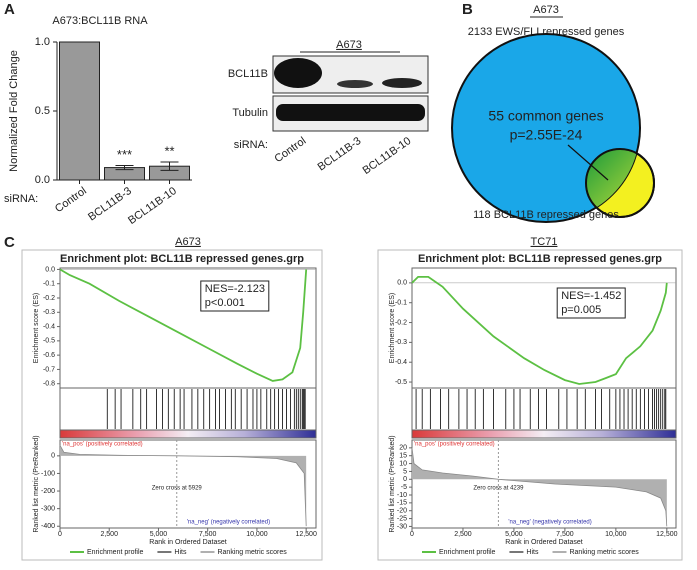 The image size is (697, 570). Describe the element at coordinates (620, 183) in the screenshot. I see `set-outline` at that location.